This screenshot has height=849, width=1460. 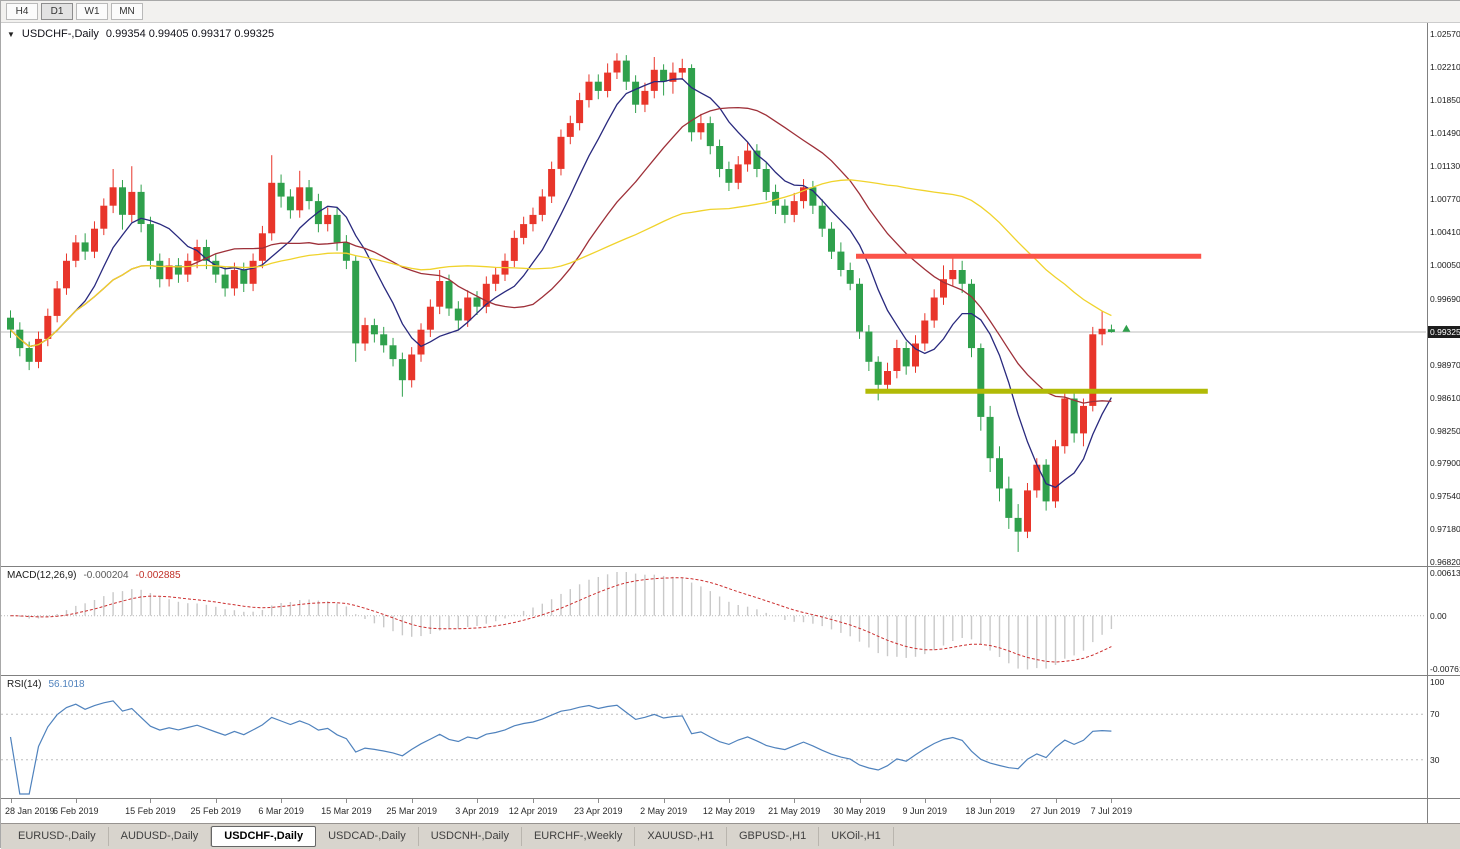 What do you see at coordinates (1445, 430) in the screenshot?
I see `price-axis-label: 0.98250` at bounding box center [1445, 430].